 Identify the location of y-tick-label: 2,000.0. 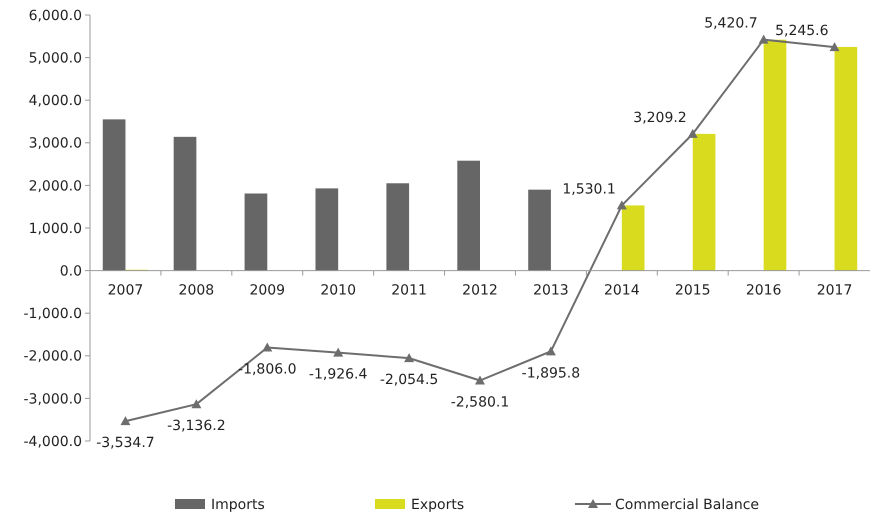
(55, 186).